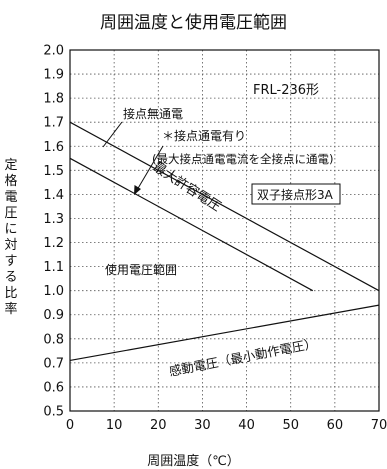  Describe the element at coordinates (335, 425) in the screenshot. I see `x-tick-label: 60` at that location.